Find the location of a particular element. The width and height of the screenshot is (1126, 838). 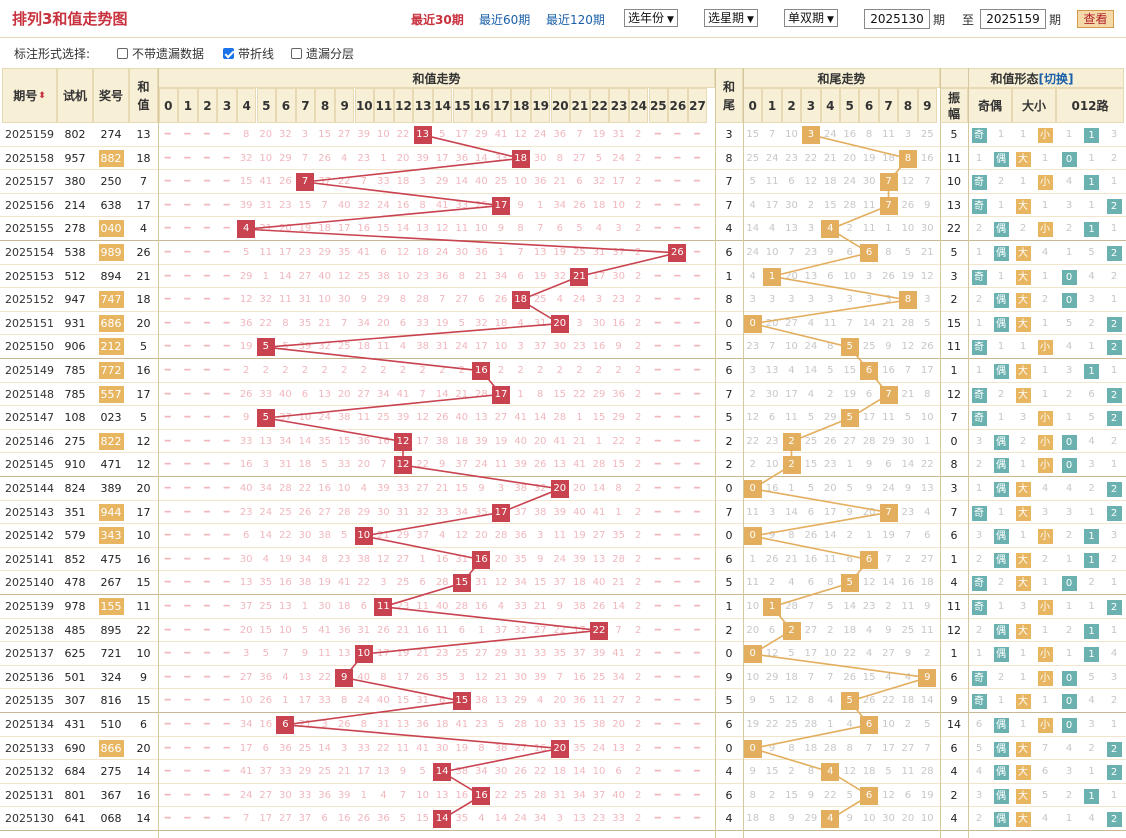

from-issue-input: 2025130 is located at coordinates (897, 19).